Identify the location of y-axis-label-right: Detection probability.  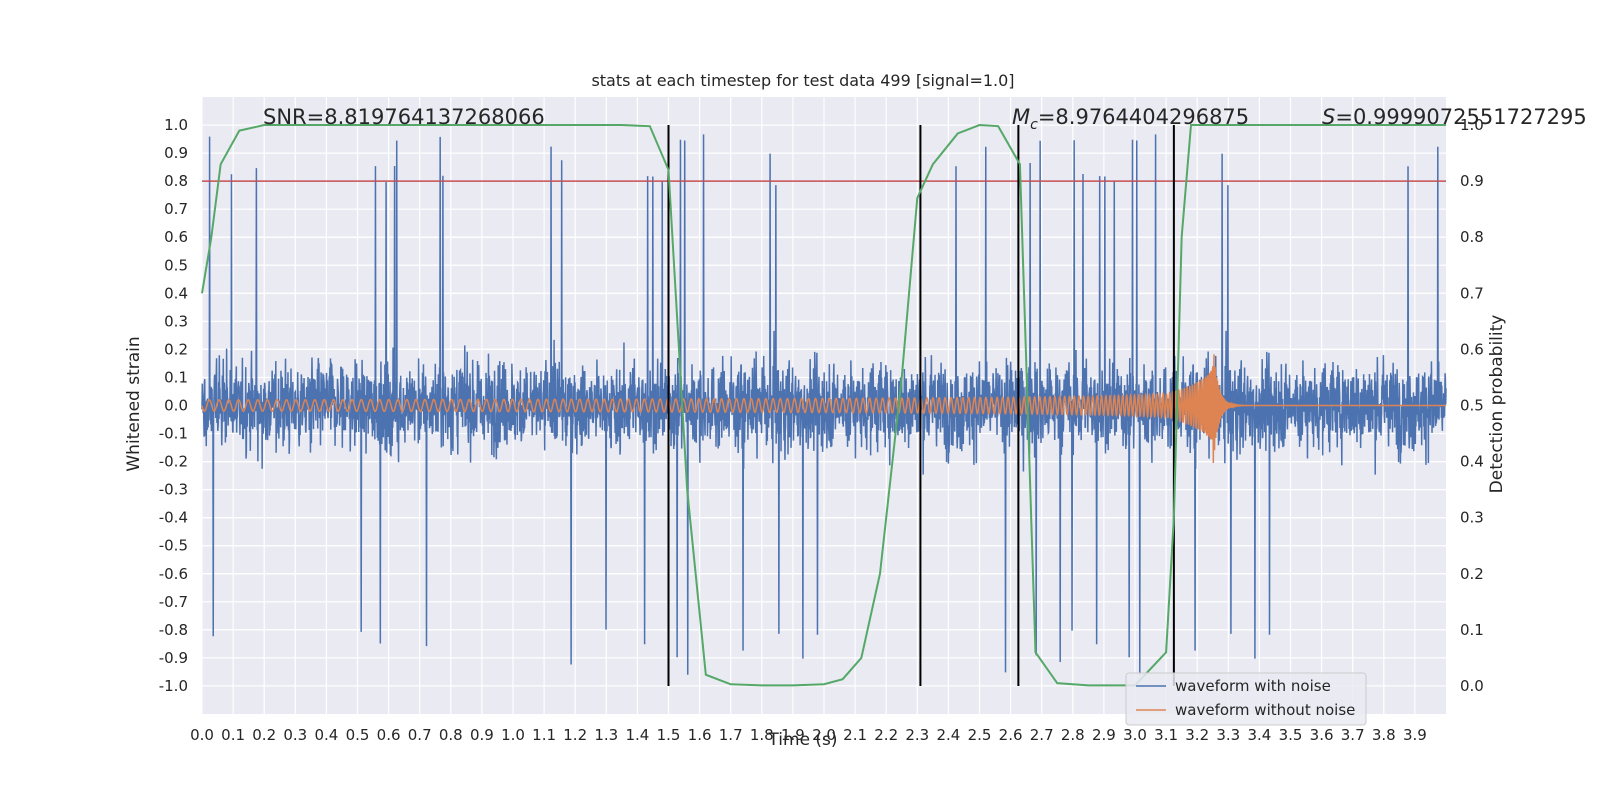
(1497, 404).